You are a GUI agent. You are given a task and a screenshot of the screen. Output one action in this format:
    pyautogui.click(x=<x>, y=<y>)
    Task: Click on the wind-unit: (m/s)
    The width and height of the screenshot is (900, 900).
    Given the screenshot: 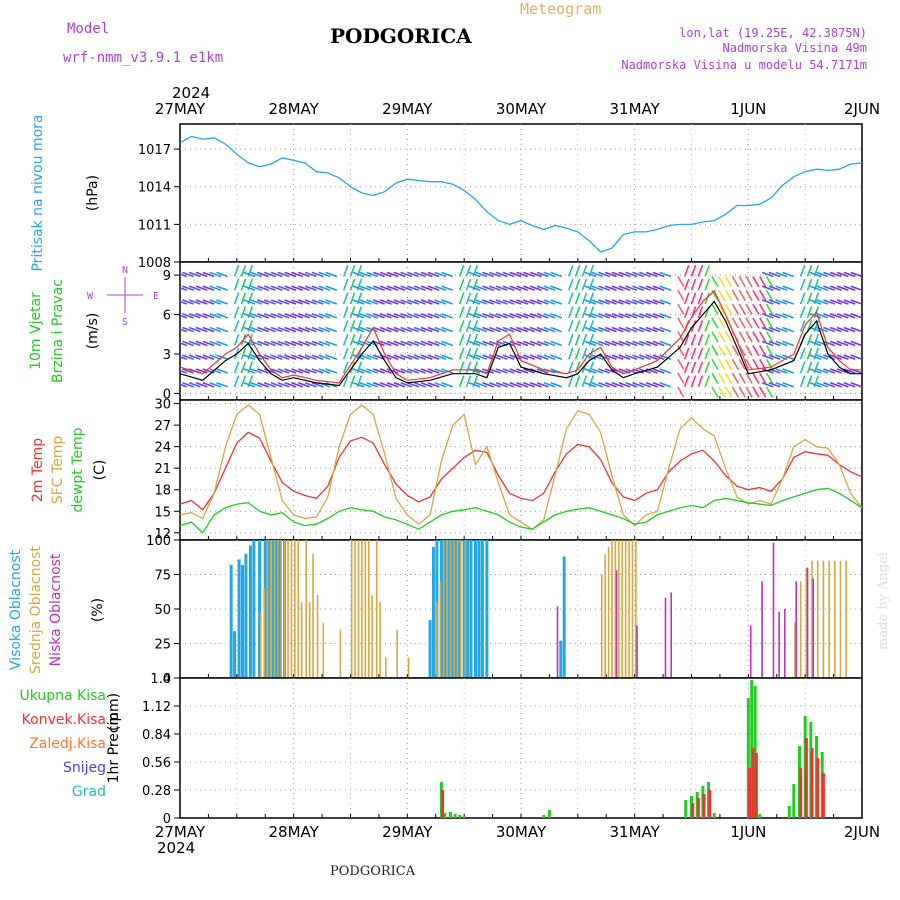 What is the action you would take?
    pyautogui.click(x=93, y=331)
    